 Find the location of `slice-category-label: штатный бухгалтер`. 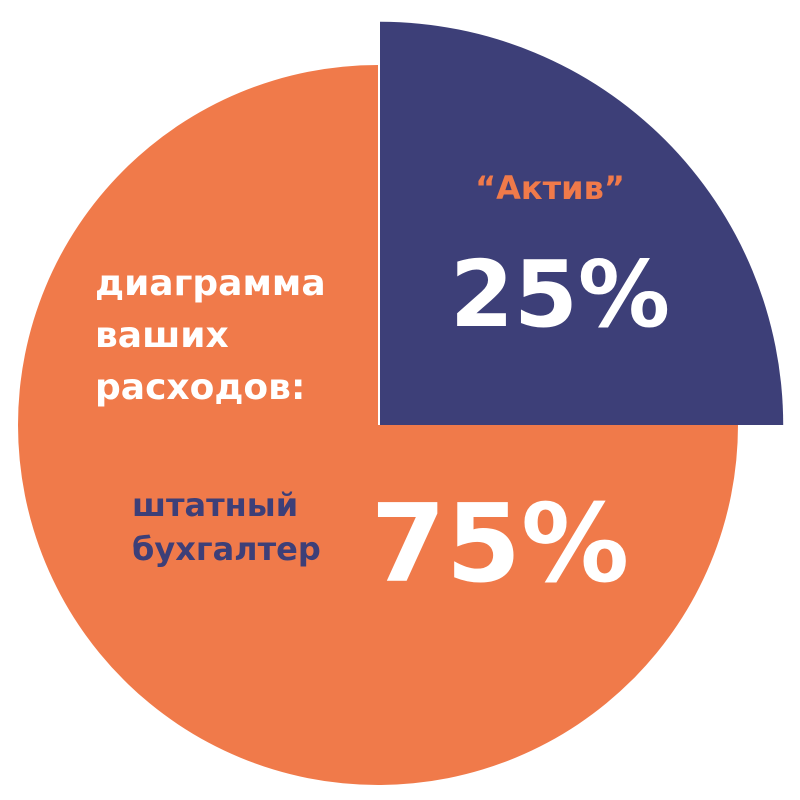

slice-category-label: штатный бухгалтер is located at coordinates (226, 527).